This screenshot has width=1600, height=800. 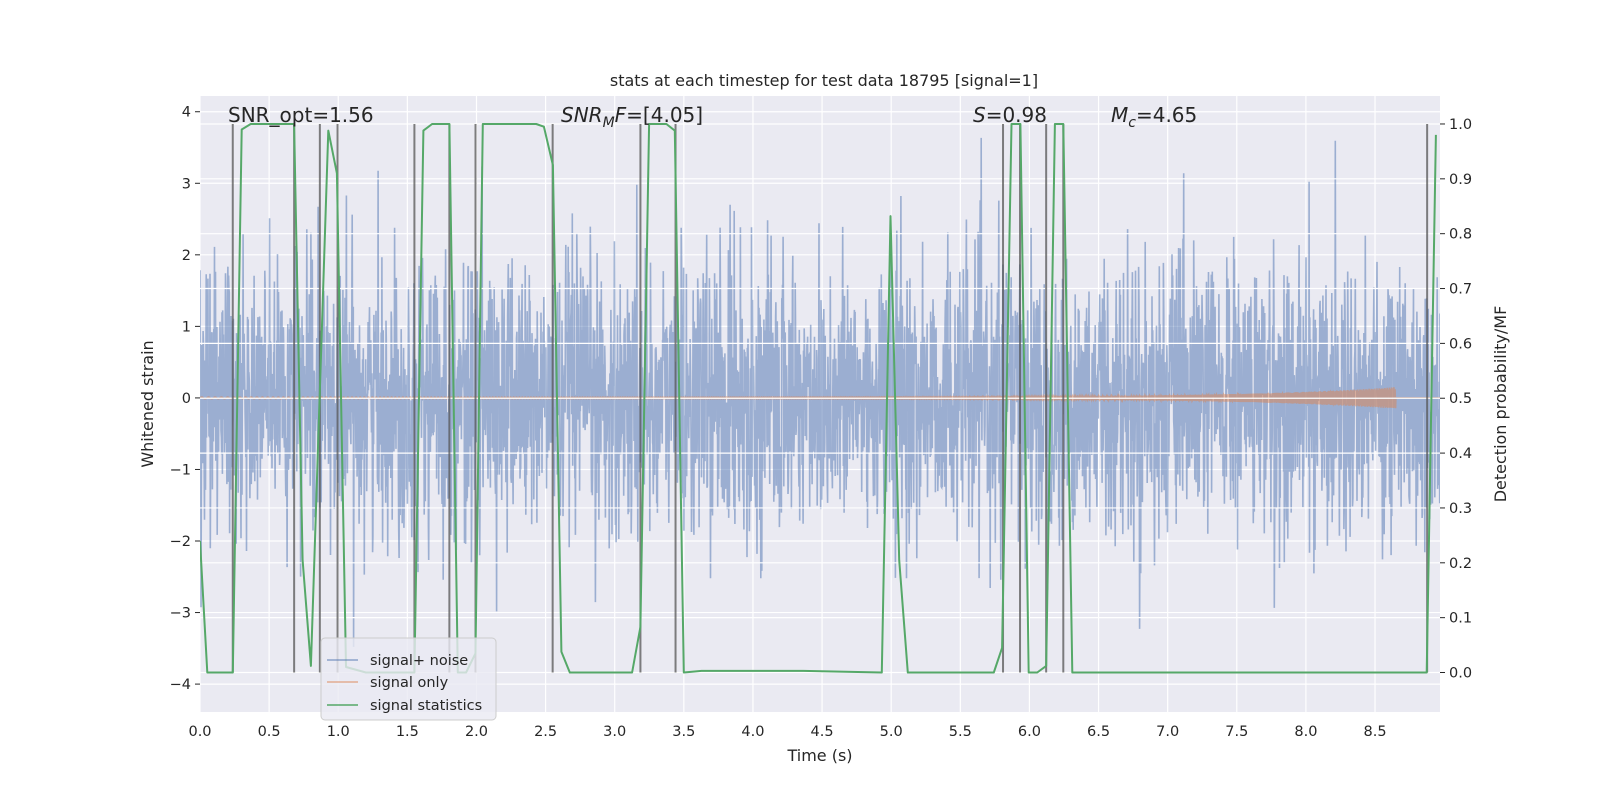 I want to click on snr-mf-value: =[4.05], so click(x=664, y=115).